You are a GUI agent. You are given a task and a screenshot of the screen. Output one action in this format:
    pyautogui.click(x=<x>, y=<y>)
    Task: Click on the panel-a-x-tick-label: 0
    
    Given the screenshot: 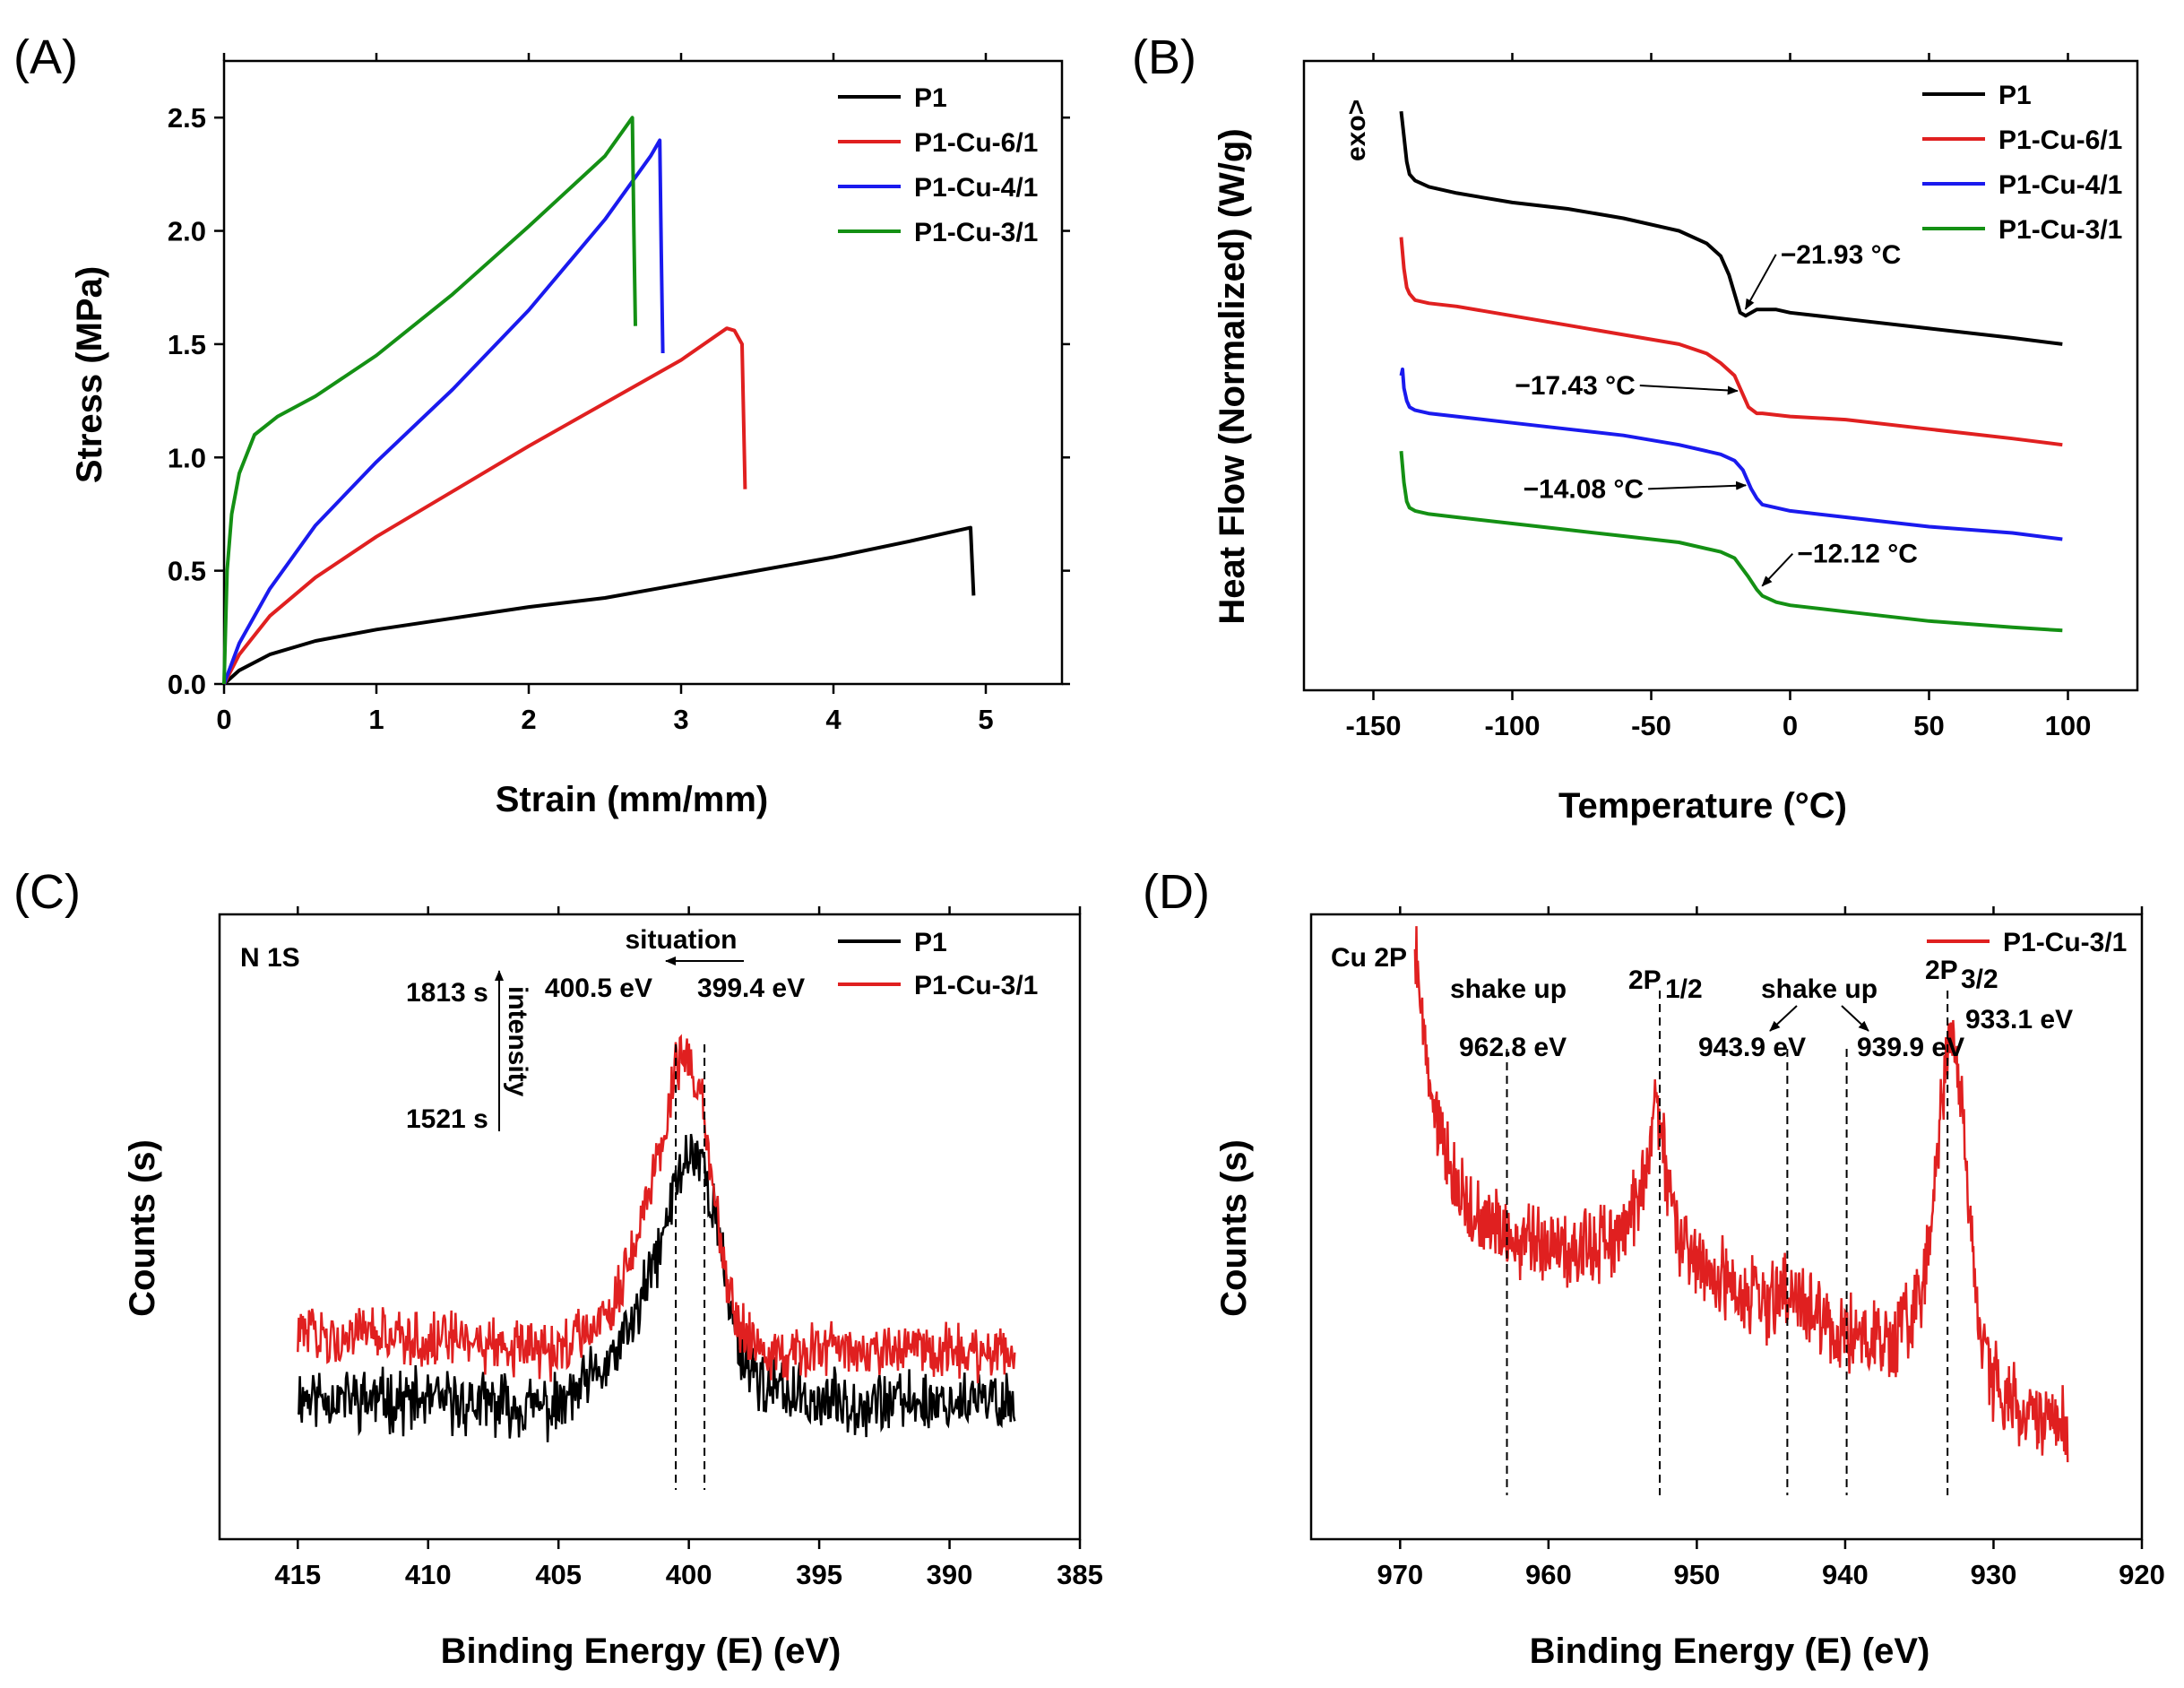 What is the action you would take?
    pyautogui.click(x=223, y=719)
    